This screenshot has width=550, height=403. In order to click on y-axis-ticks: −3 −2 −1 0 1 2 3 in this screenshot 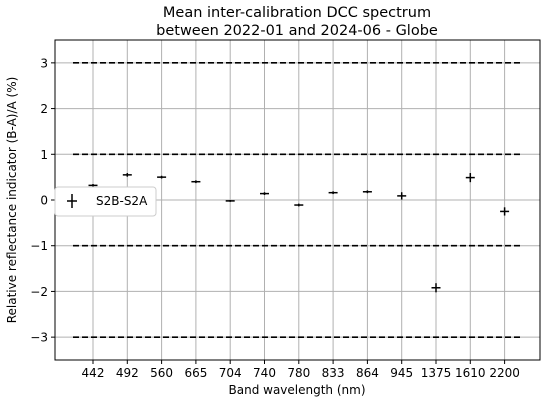, I will do `click(42, 200)`.